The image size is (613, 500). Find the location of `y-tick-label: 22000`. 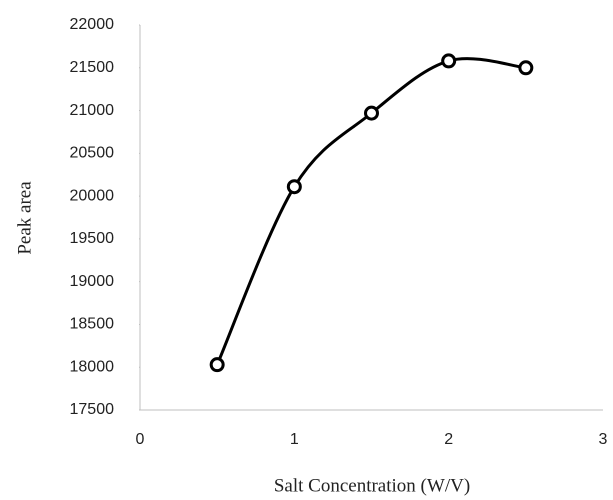

y-tick-label: 22000 is located at coordinates (92, 24).